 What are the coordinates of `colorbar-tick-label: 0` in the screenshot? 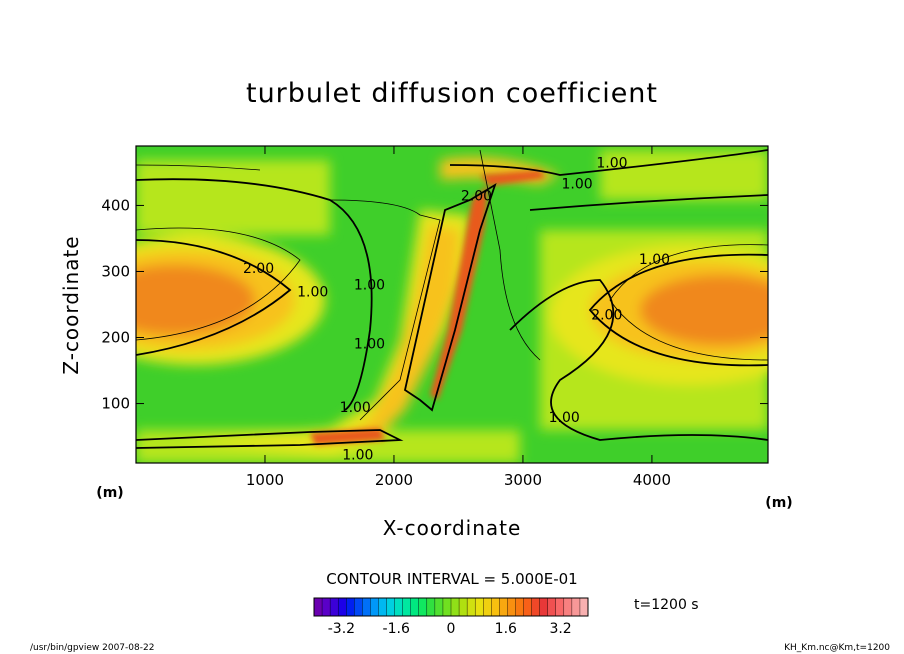 It's located at (451, 629).